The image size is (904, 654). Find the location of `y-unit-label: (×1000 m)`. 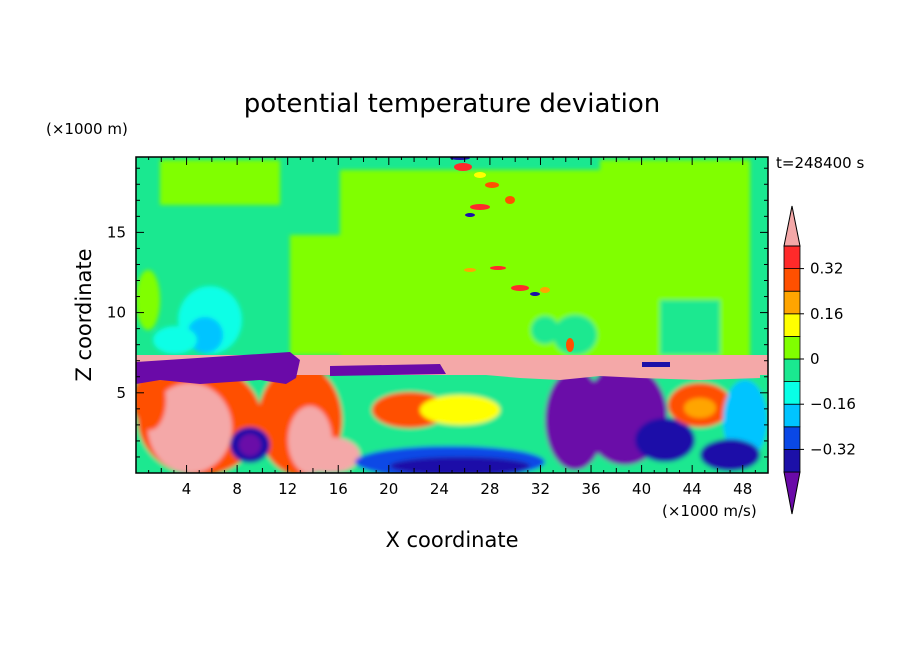

y-unit-label: (×1000 m) is located at coordinates (87, 129).